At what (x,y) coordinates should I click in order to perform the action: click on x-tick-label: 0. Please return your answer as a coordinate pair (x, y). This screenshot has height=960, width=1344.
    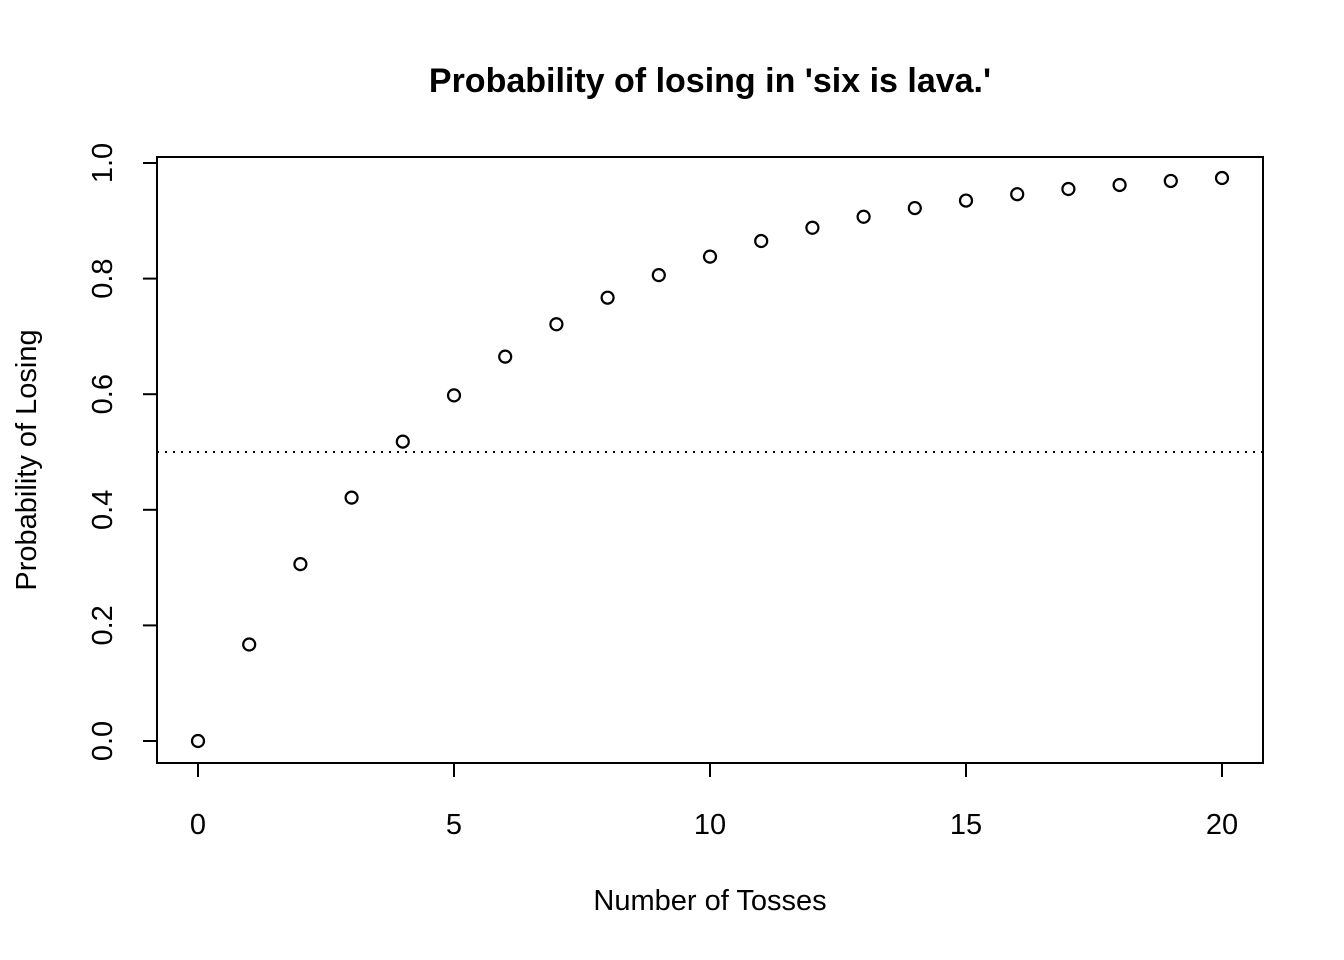
    Looking at the image, I should click on (198, 825).